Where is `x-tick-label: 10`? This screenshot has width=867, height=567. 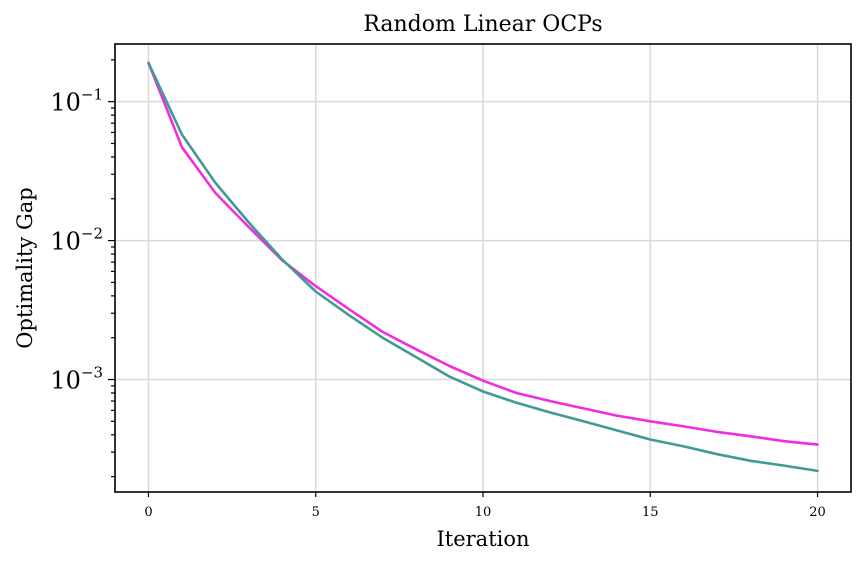
x-tick-label: 10 is located at coordinates (483, 512).